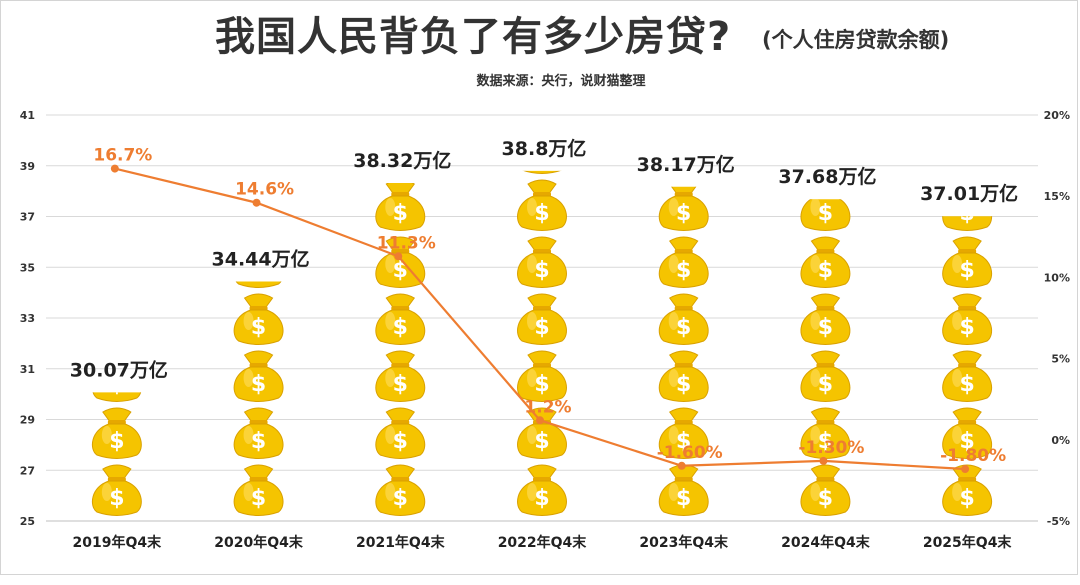 This screenshot has width=1080, height=585. I want to click on x-category-label: 2019年Q4末, so click(118, 542).